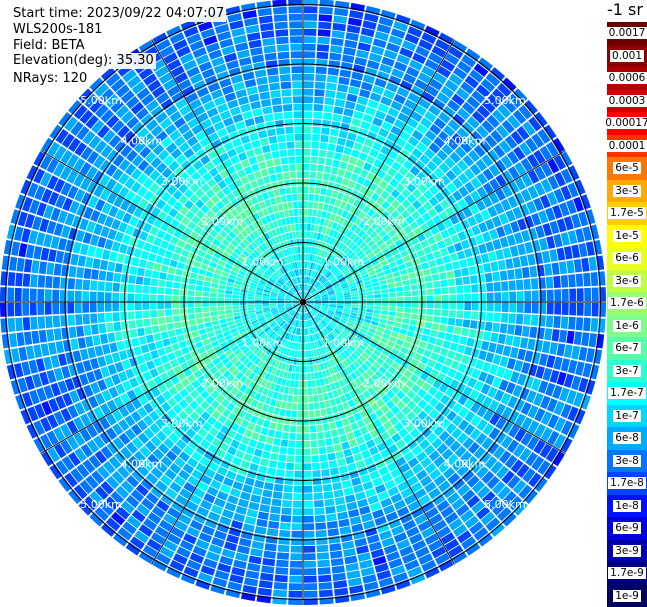 This screenshot has width=647, height=607. I want to click on range-label: 3.00km, so click(424, 423).